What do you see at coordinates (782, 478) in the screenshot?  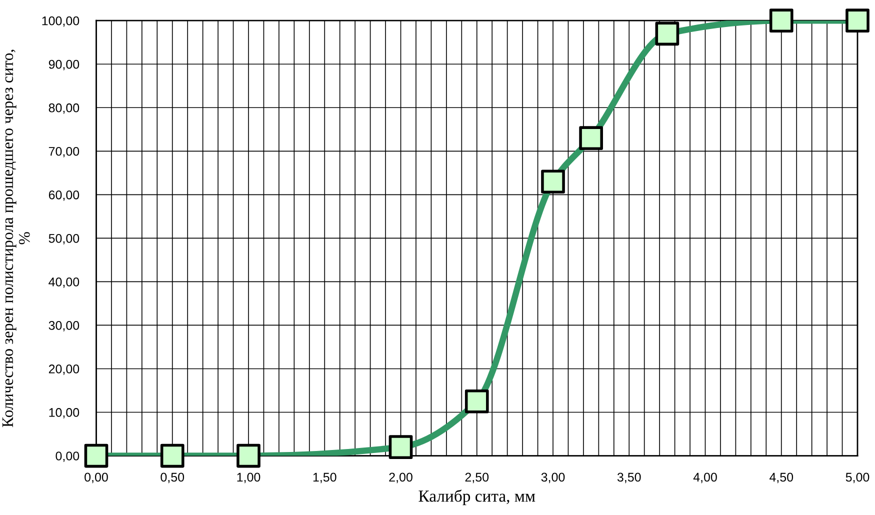 I see `x-tick-label: 4,50` at bounding box center [782, 478].